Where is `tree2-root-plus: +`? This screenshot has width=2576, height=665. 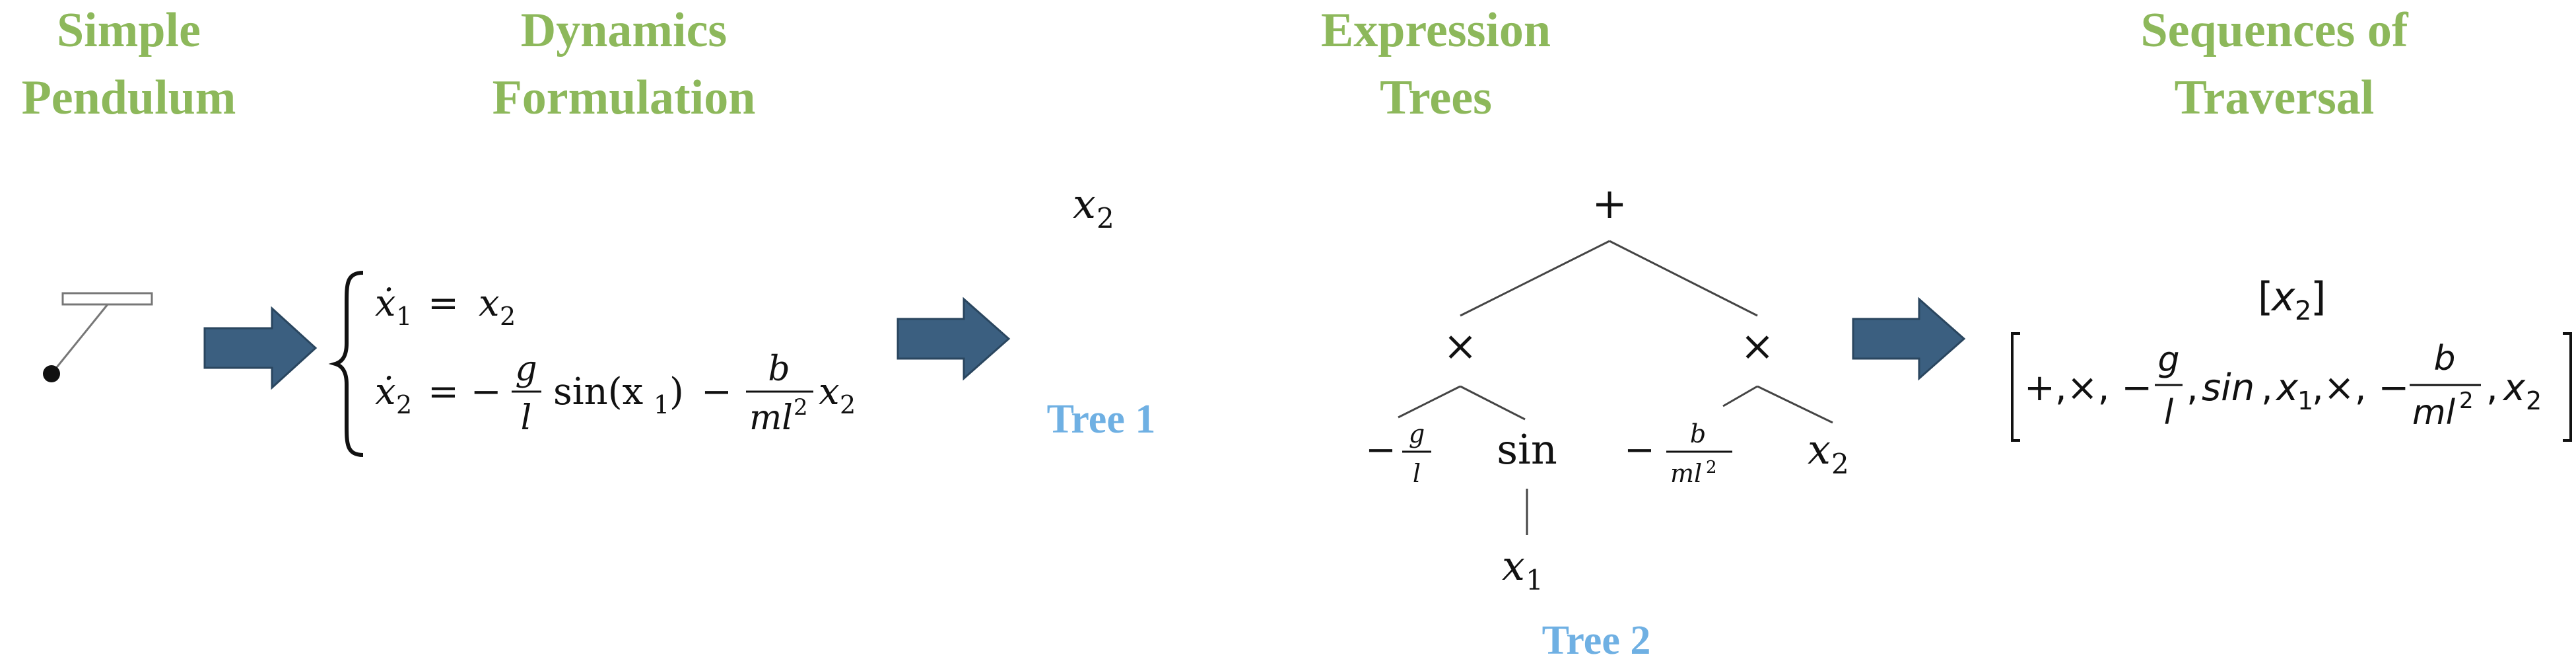 tree2-root-plus: + is located at coordinates (1609, 204).